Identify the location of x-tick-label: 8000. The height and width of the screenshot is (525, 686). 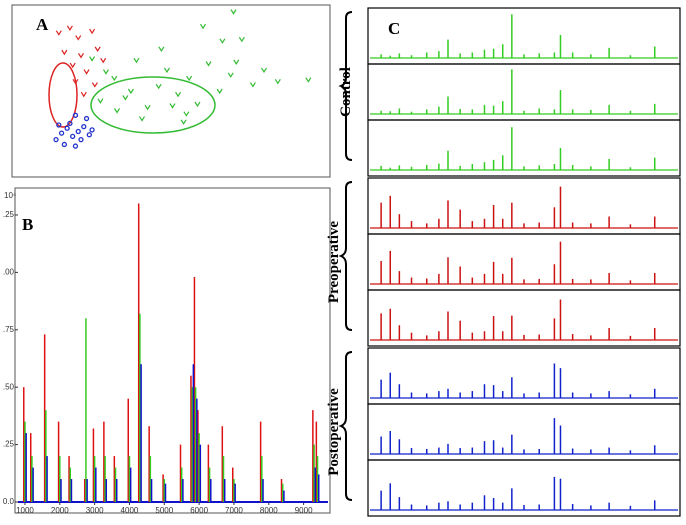
(269, 510).